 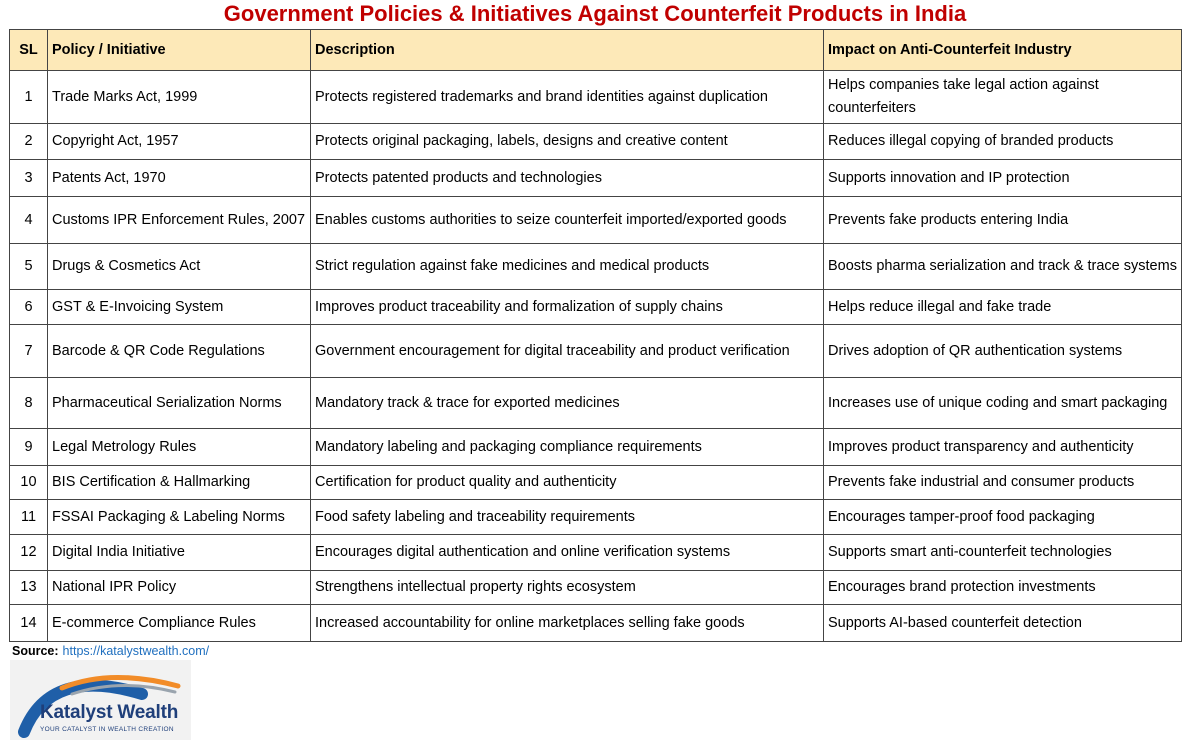 What do you see at coordinates (28, 403) in the screenshot?
I see `cell-sl: 8` at bounding box center [28, 403].